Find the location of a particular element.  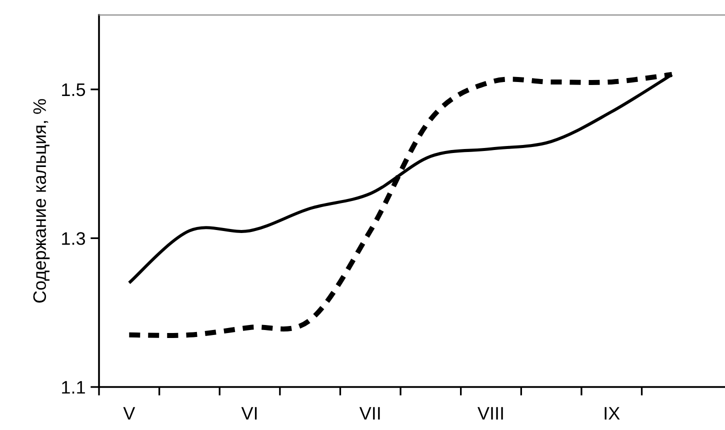

x-tick-label: VI is located at coordinates (249, 413).